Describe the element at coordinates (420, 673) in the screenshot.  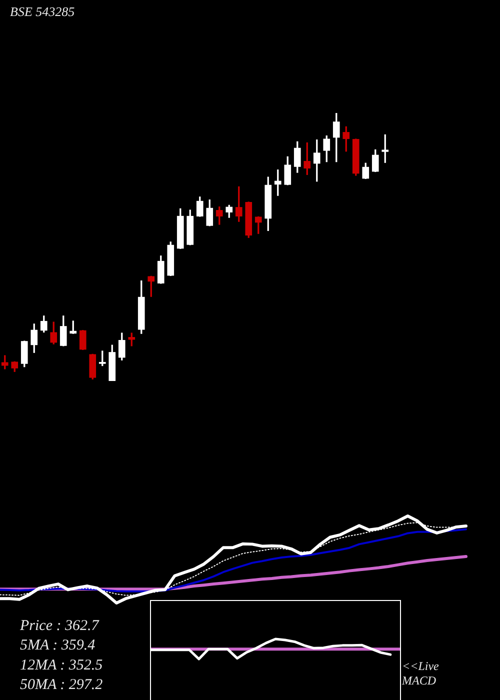
I see `text: <<Live MACD` at that location.